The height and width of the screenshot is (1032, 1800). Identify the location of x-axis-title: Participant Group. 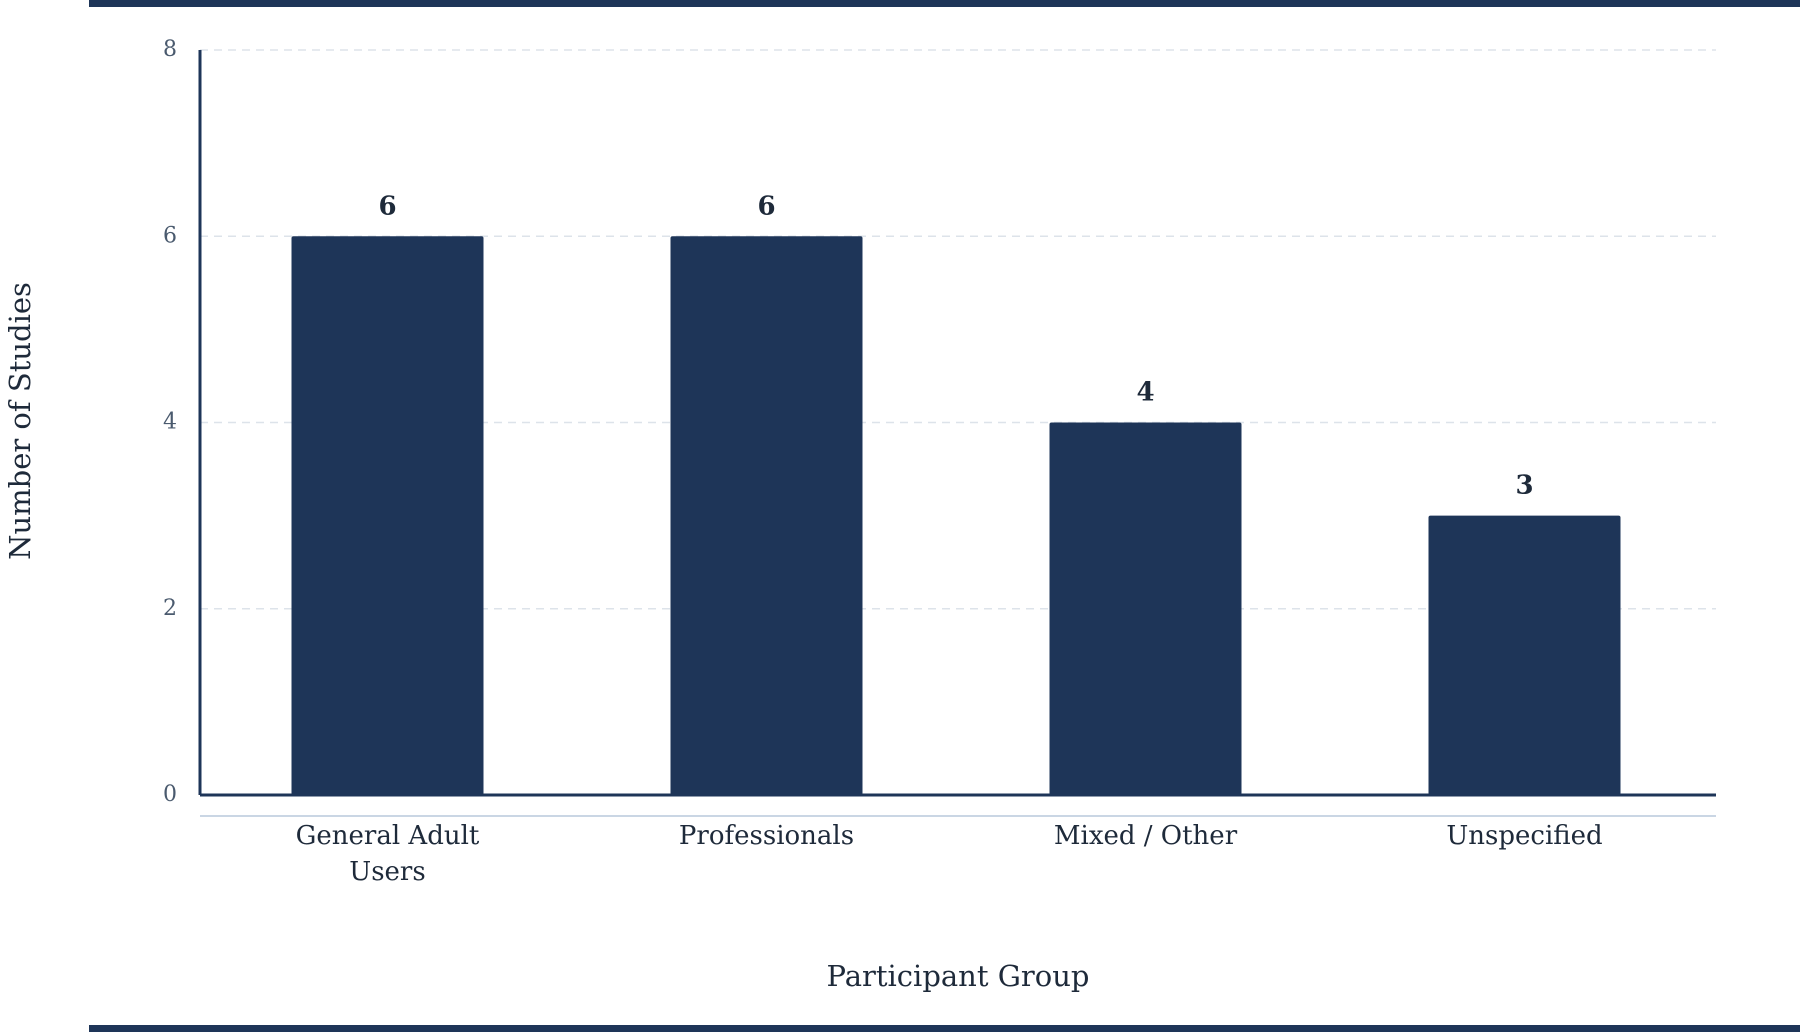
(958, 976).